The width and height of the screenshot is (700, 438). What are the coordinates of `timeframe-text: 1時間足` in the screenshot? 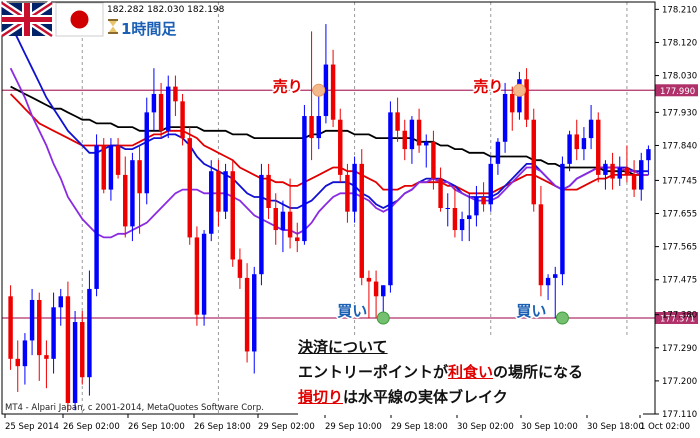 It's located at (149, 29).